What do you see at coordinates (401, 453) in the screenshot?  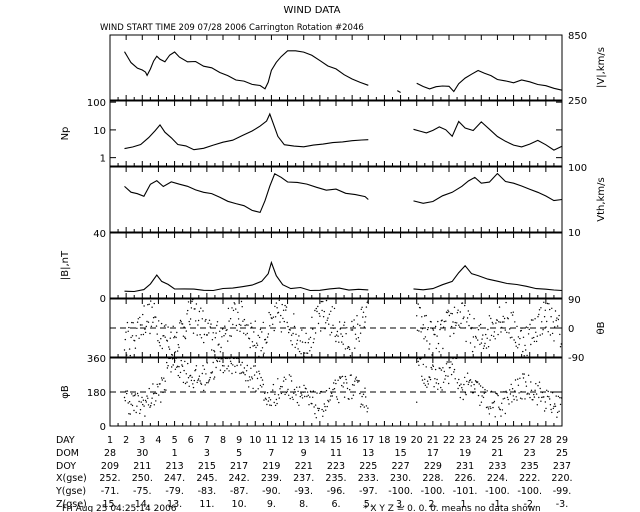 I see `table-cell-dom: 15` at bounding box center [401, 453].